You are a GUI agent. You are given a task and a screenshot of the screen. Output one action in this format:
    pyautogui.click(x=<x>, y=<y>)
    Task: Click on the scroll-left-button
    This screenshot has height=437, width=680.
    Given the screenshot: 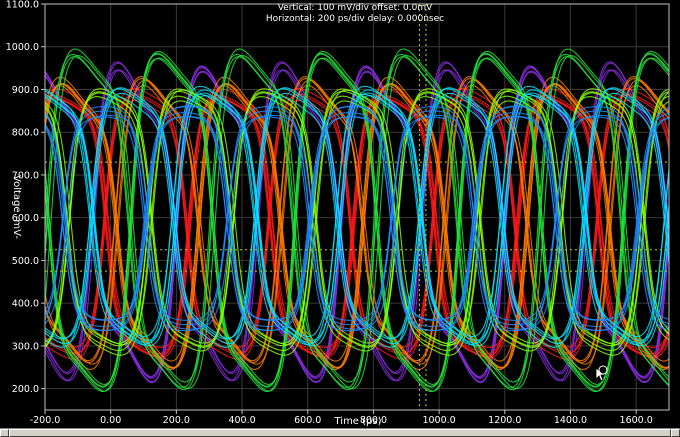 What is the action you would take?
    pyautogui.click(x=4, y=433)
    